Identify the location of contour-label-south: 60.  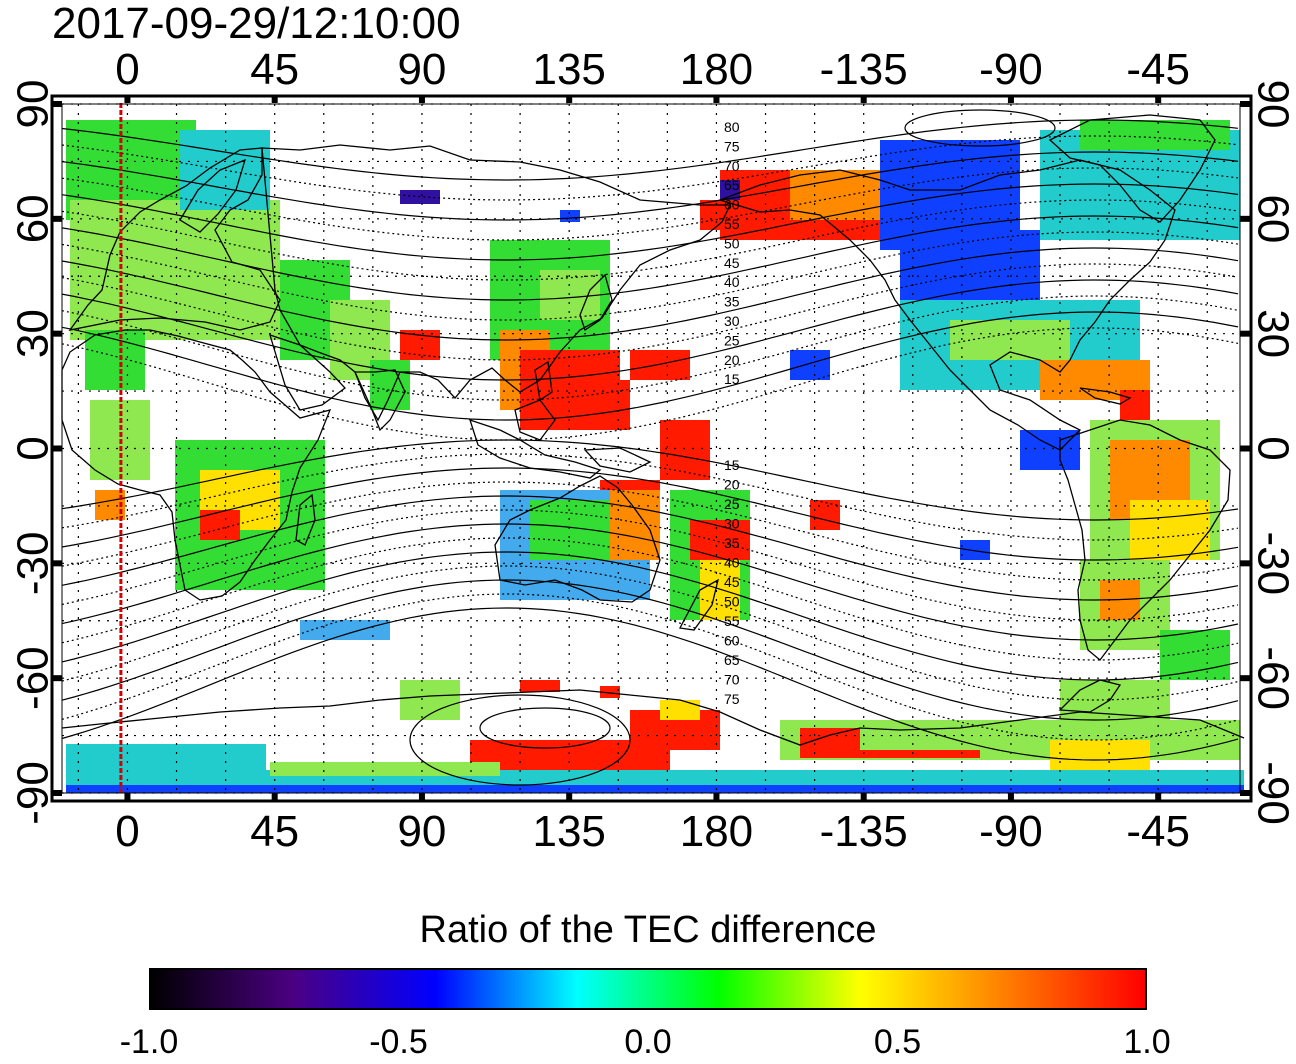
(732, 641).